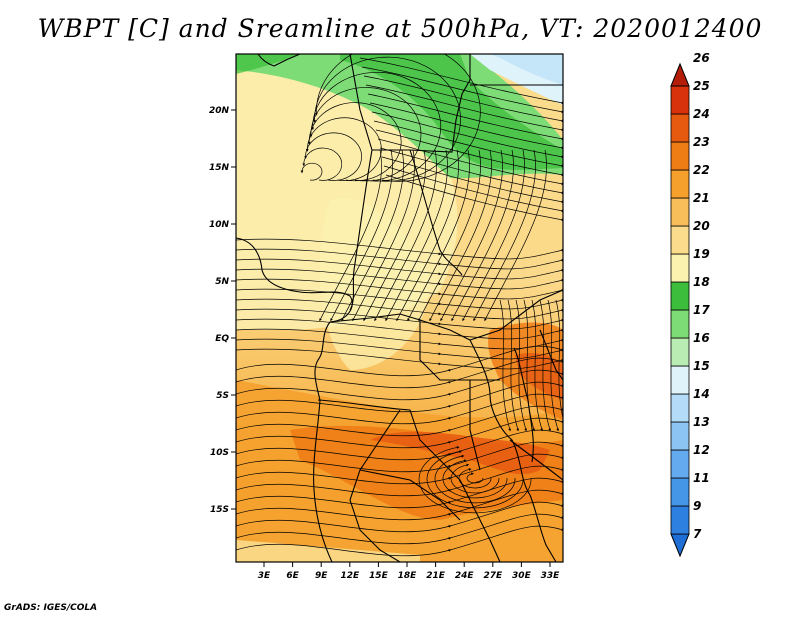 The image size is (800, 618). I want to click on colorbar-label: 25, so click(701, 86).